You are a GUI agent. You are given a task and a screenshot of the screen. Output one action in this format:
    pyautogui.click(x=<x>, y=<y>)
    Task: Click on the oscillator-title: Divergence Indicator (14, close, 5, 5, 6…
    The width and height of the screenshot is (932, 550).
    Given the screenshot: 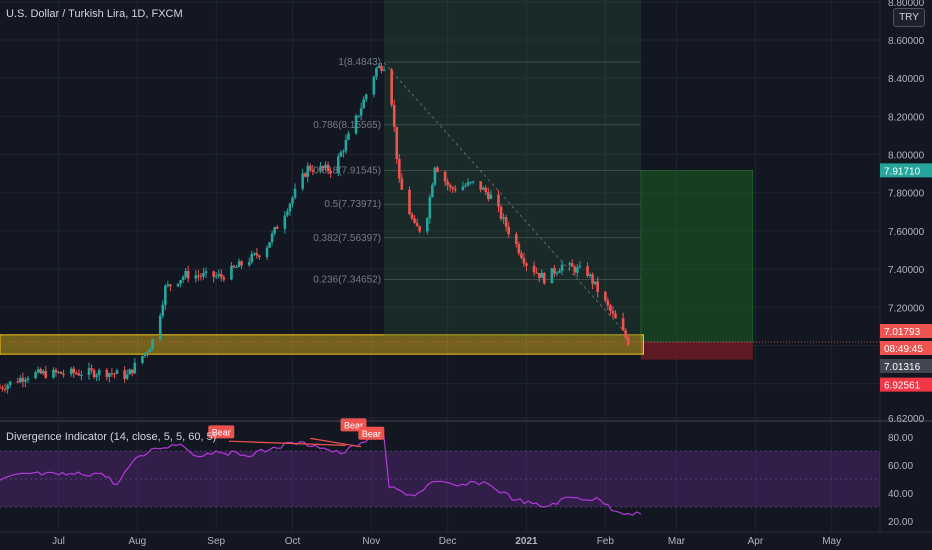 What is the action you would take?
    pyautogui.click(x=111, y=437)
    